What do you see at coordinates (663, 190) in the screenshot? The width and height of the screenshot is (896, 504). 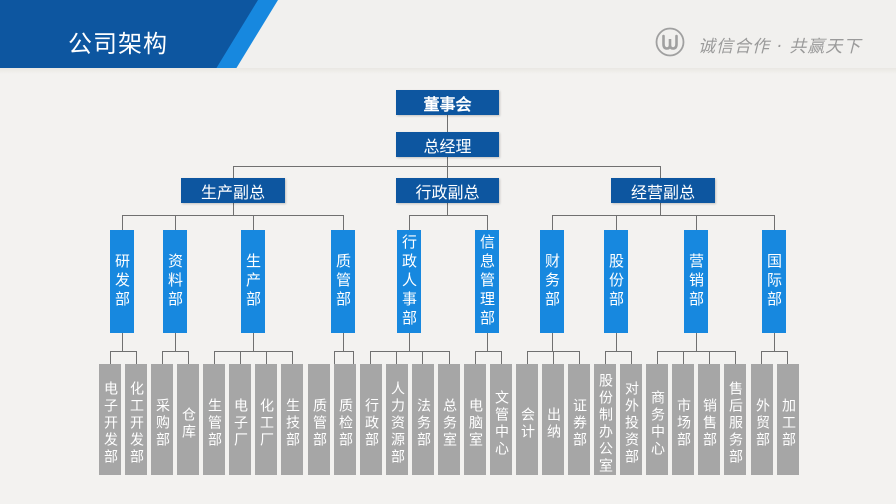 I see `vp-operations-box: 经营副总` at bounding box center [663, 190].